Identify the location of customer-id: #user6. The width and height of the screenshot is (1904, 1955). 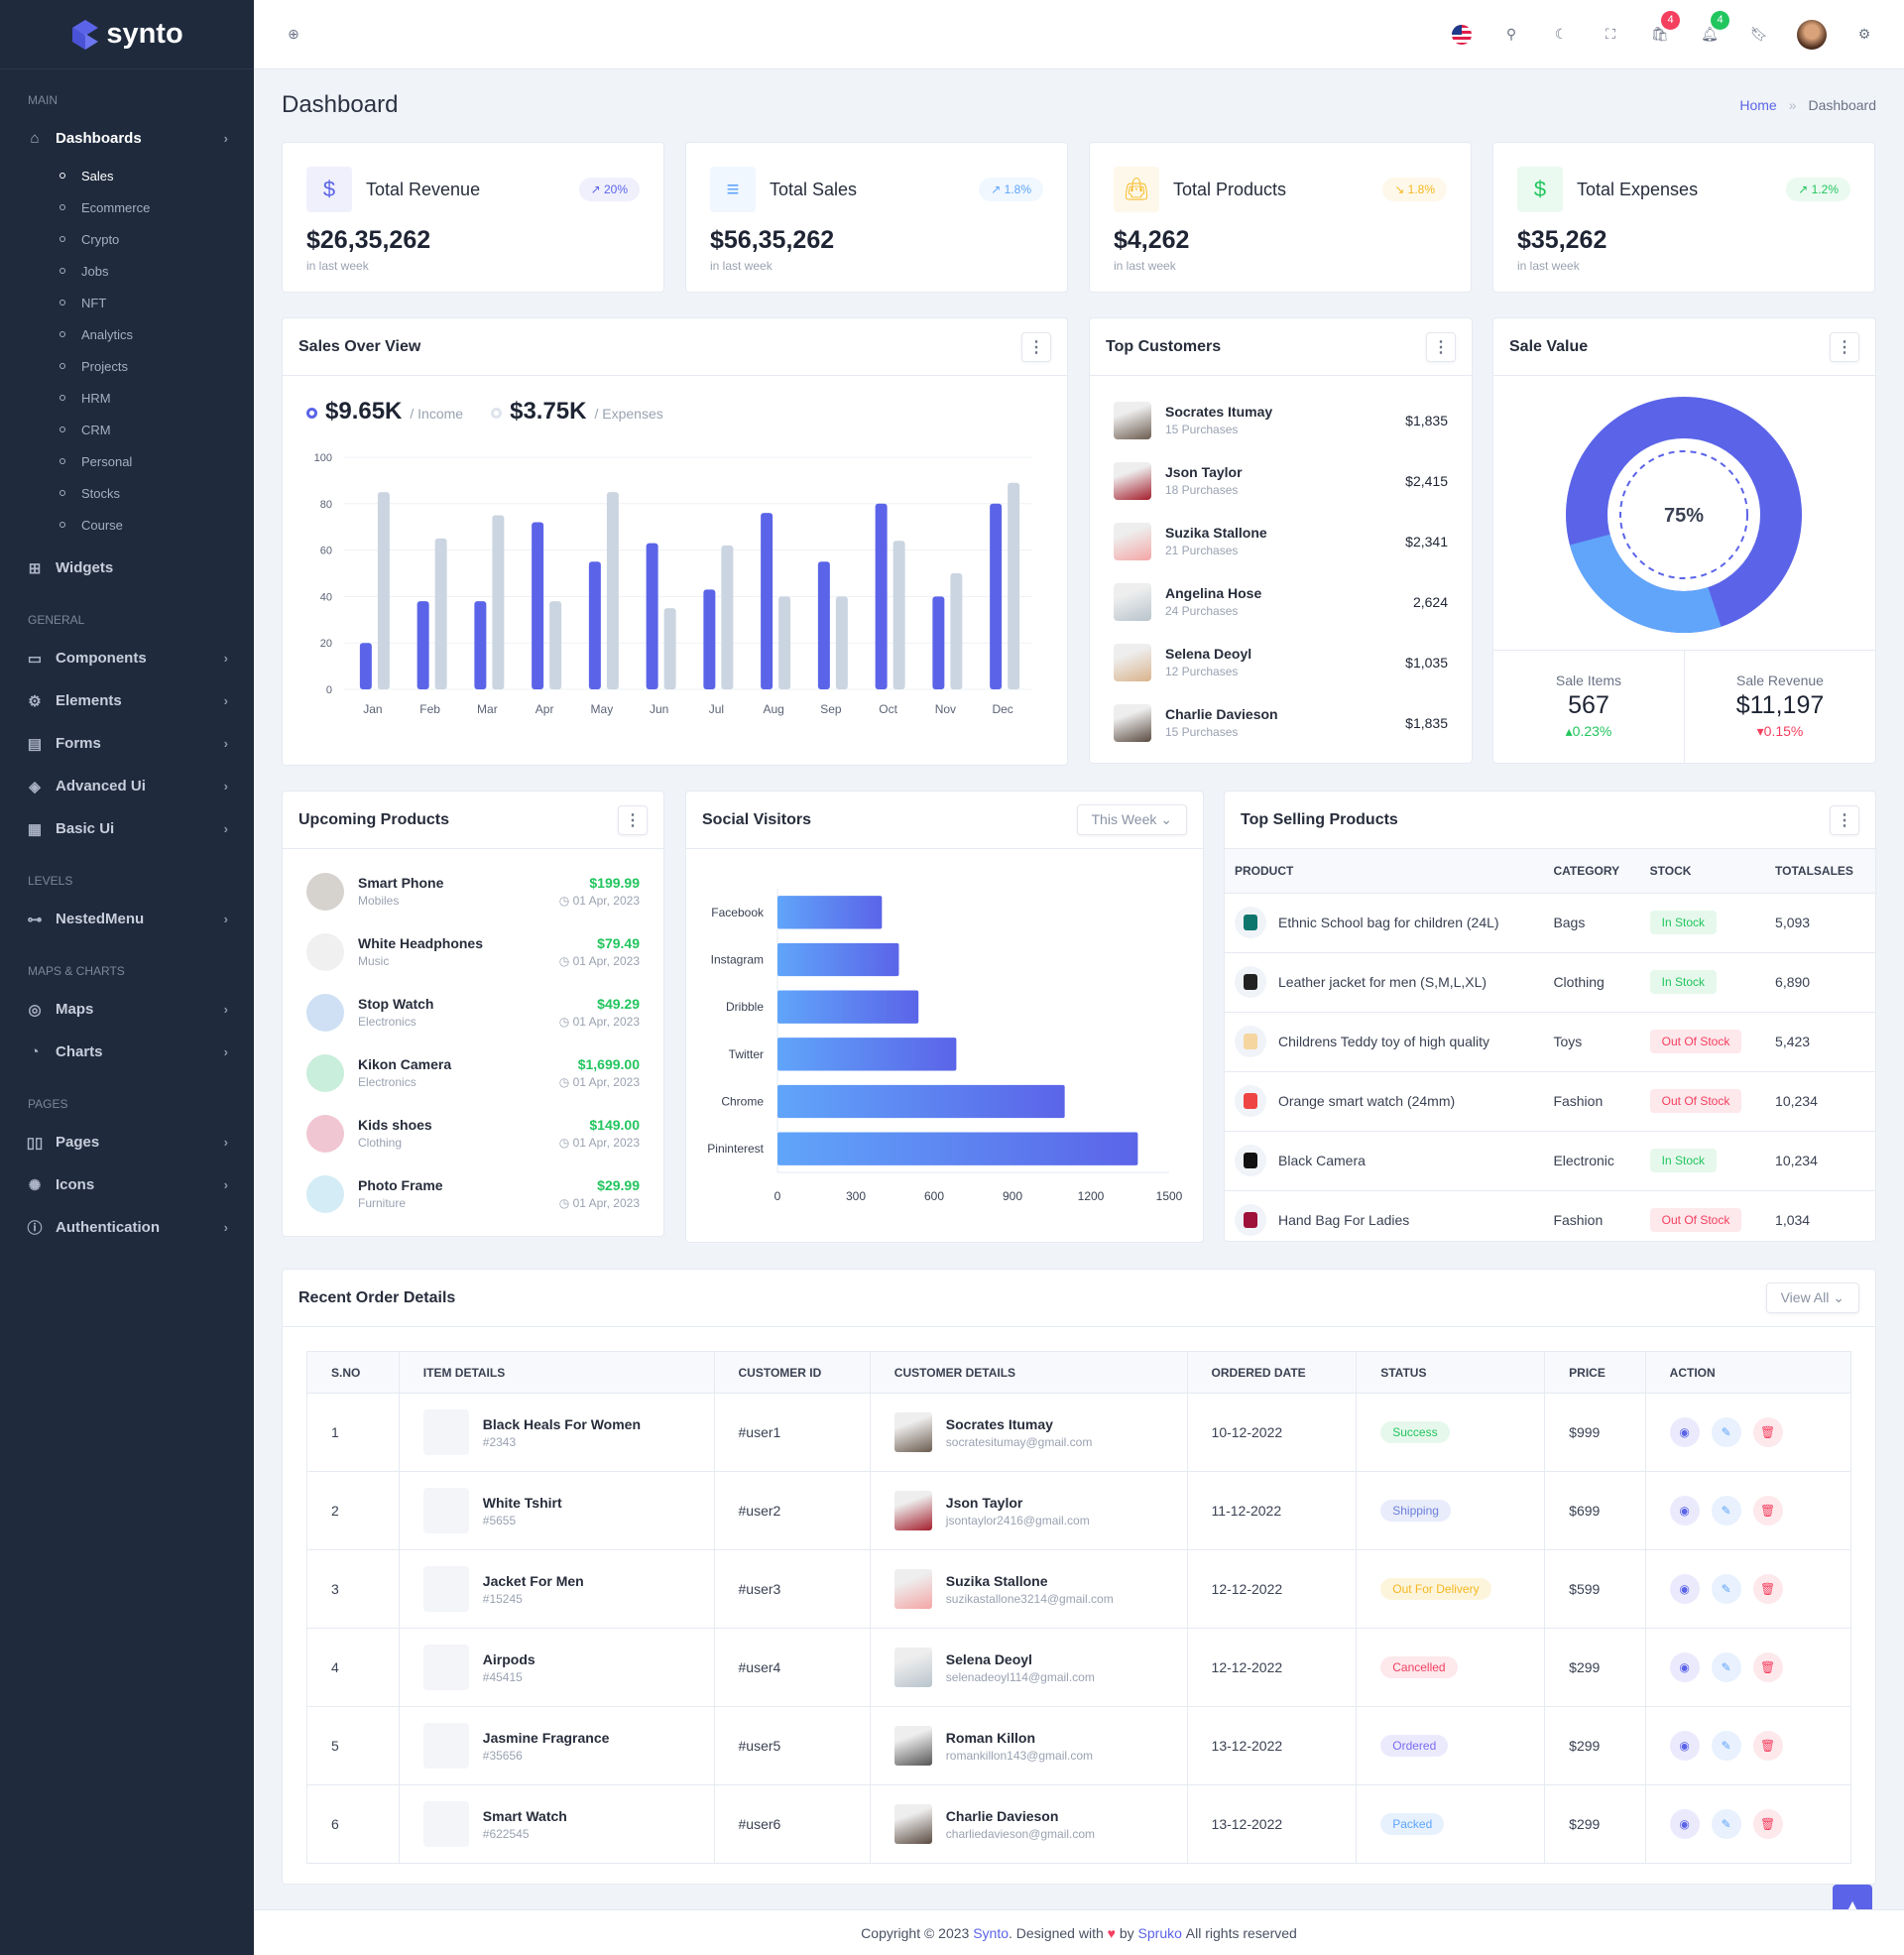
(792, 1824).